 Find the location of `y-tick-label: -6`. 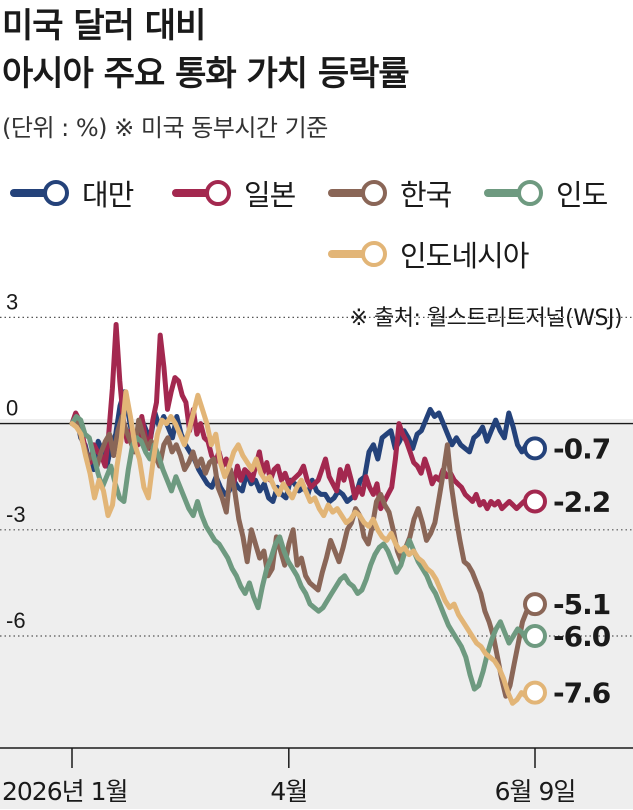

y-tick-label: -6 is located at coordinates (16, 620).